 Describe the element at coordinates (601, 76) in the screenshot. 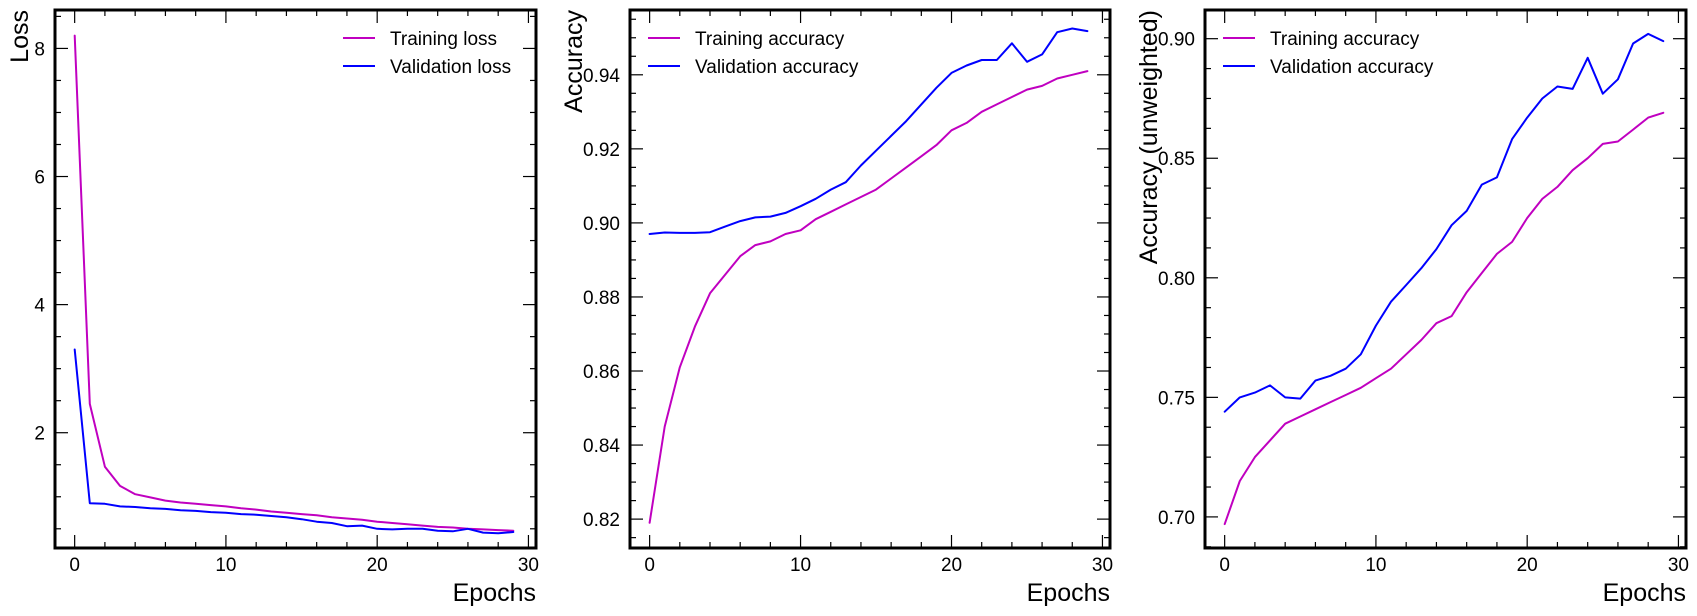

I see `y-tick-label: 0.94` at that location.